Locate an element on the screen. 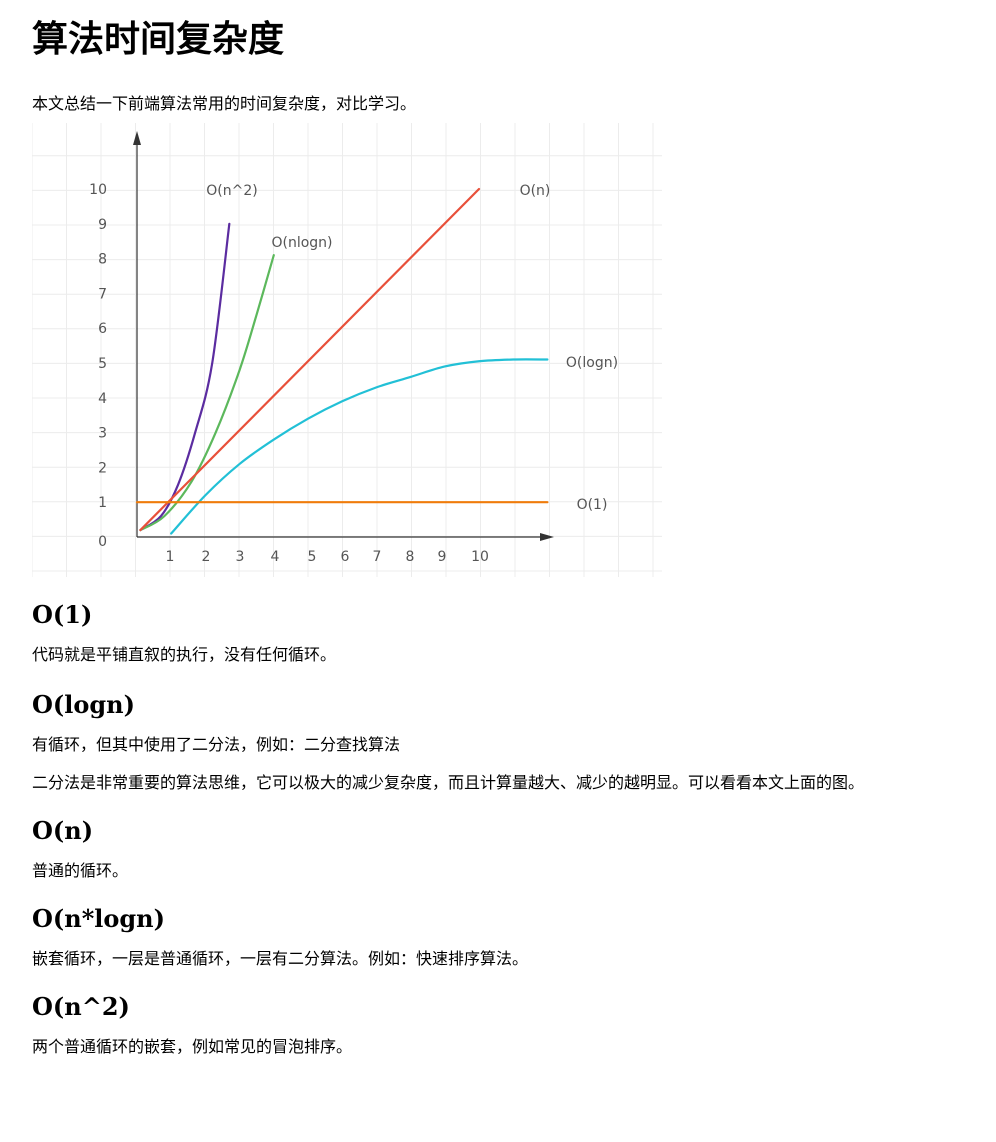 This screenshot has width=996, height=1142. section-on: O(n) 普通的循环。 is located at coordinates (514, 848).